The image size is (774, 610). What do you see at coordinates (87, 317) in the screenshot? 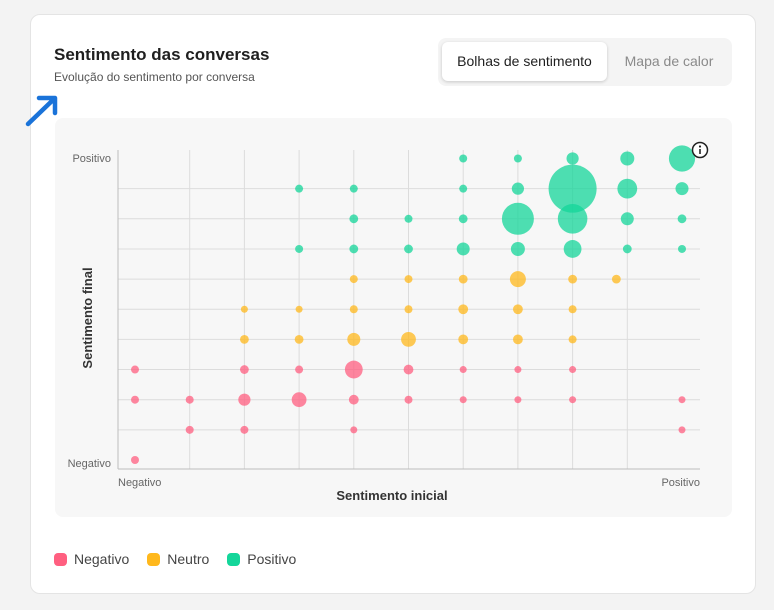
I see `y-axis-label: Sentimento final` at bounding box center [87, 317].